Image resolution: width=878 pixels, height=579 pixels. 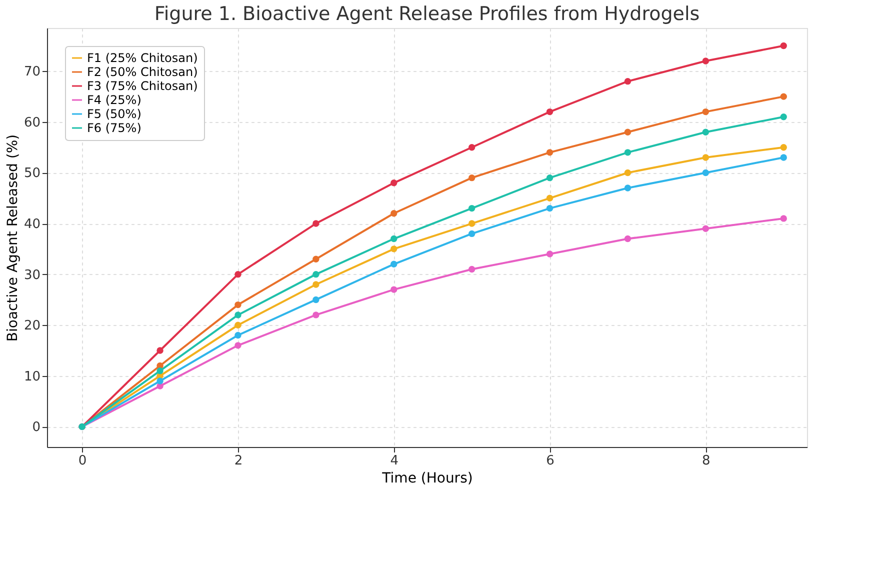 What do you see at coordinates (427, 478) in the screenshot?
I see `x-axis-title: Time (Hours)` at bounding box center [427, 478].